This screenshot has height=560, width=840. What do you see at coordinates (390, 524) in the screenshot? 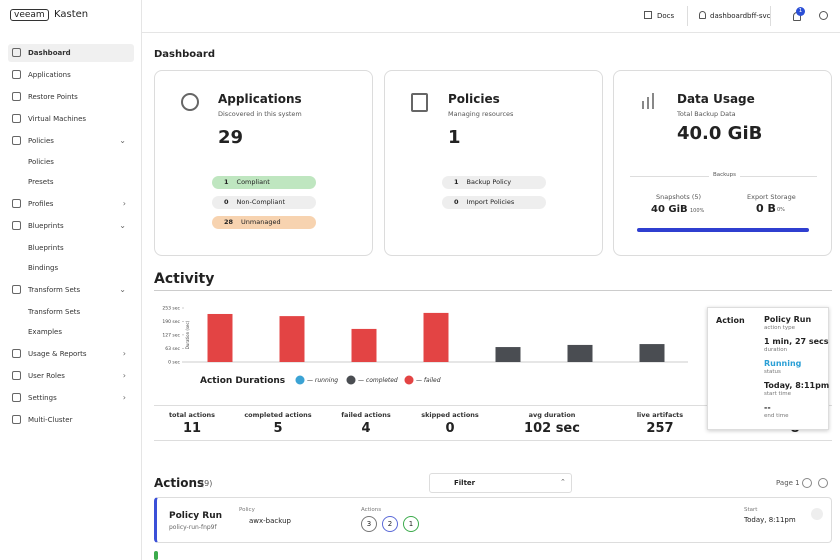
I see `badge: 2` at bounding box center [390, 524].